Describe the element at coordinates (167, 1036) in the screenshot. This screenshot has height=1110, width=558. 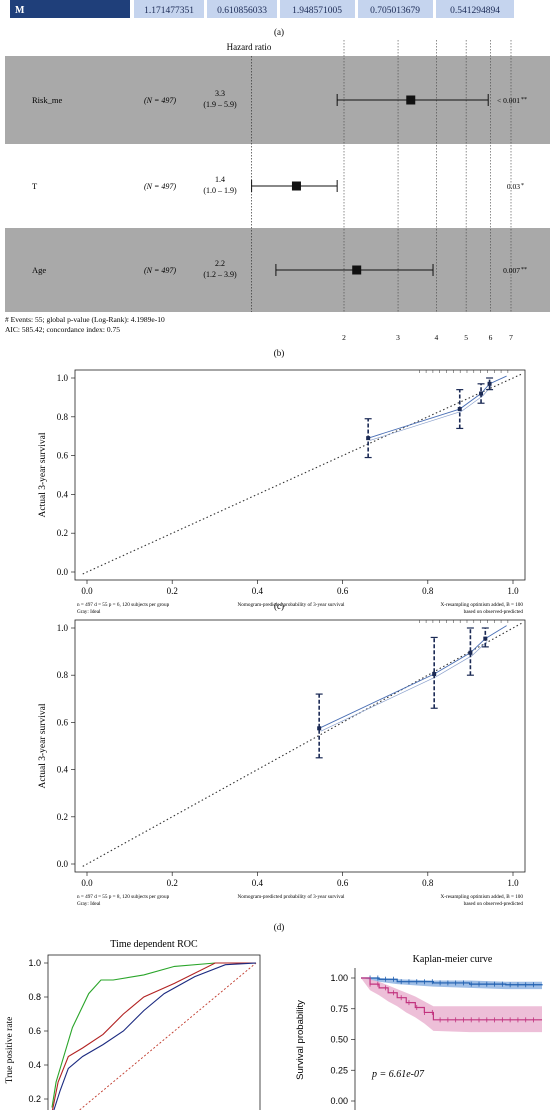
I see `roc-reference-line` at that location.